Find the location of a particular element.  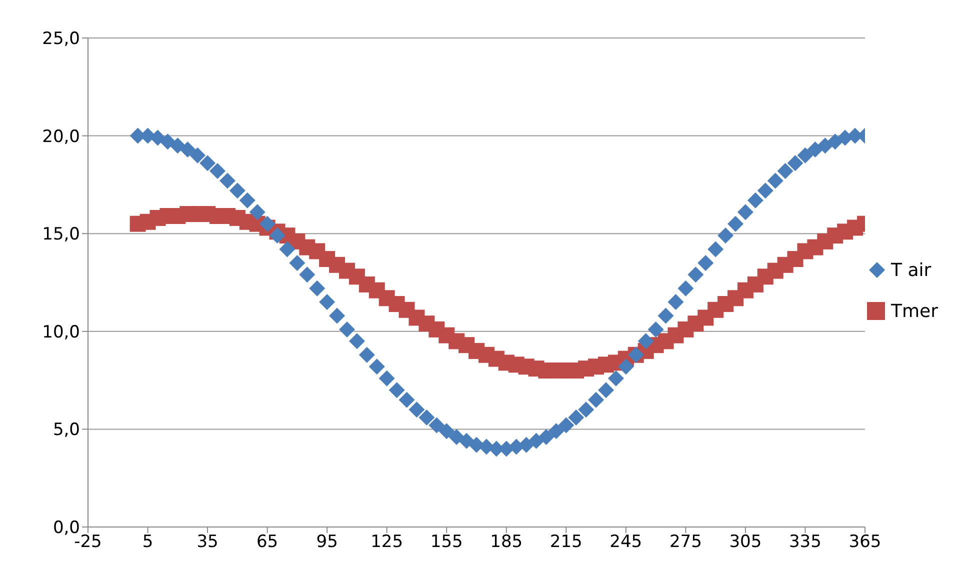

x-tick-label: 305 is located at coordinates (745, 542).